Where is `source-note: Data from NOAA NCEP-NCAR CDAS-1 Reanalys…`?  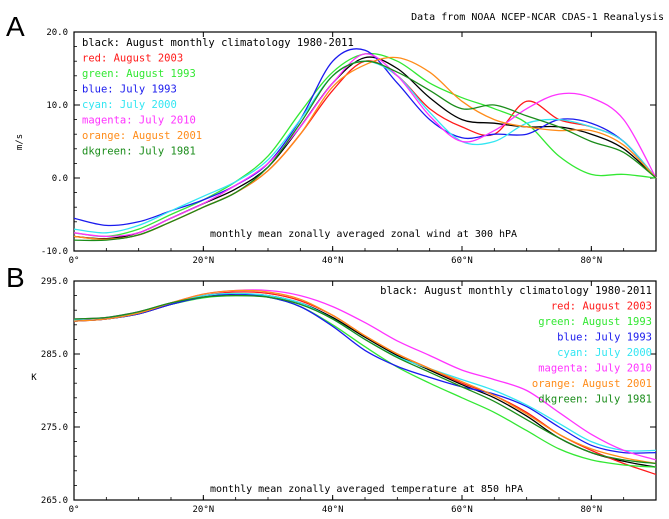
source-note: Data from NOAA NCEP-NCAR CDAS-1 Reanalys… is located at coordinates (537, 17).